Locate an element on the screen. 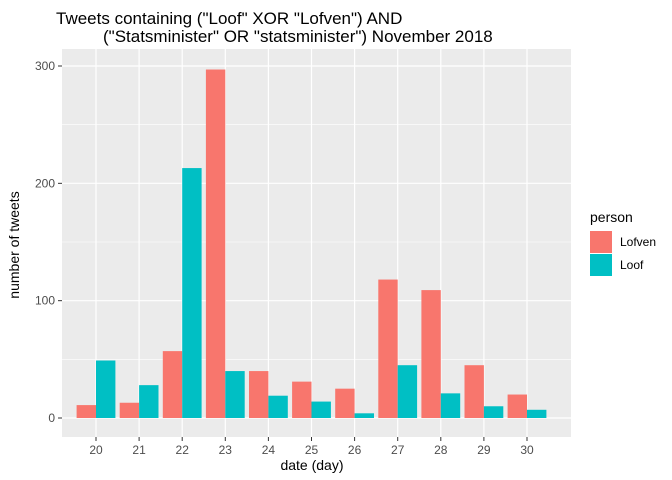  x-tick-label: 23 is located at coordinates (226, 450).